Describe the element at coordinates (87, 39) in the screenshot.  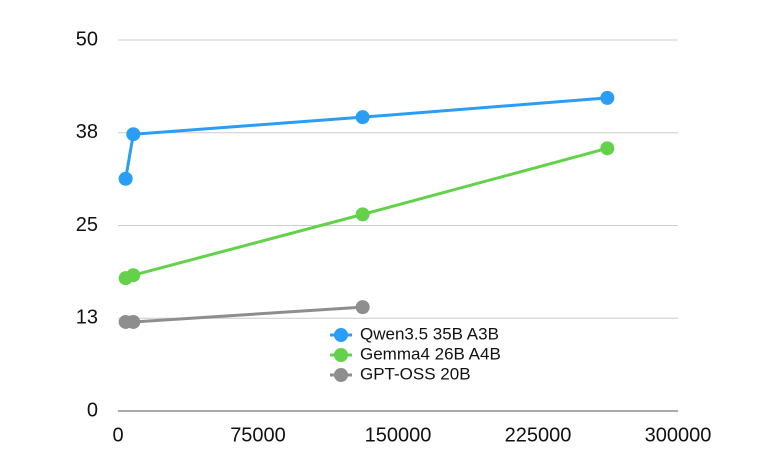
I see `y-tick-label: 50` at that location.